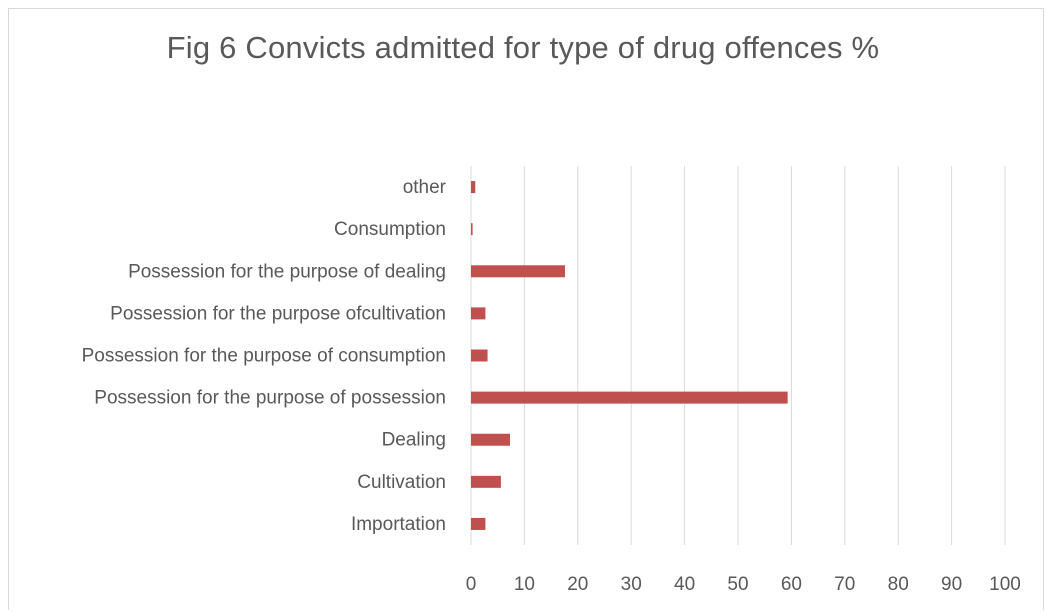 This screenshot has width=1046, height=612. What do you see at coordinates (524, 584) in the screenshot?
I see `x-tick-label-10: 10` at bounding box center [524, 584].